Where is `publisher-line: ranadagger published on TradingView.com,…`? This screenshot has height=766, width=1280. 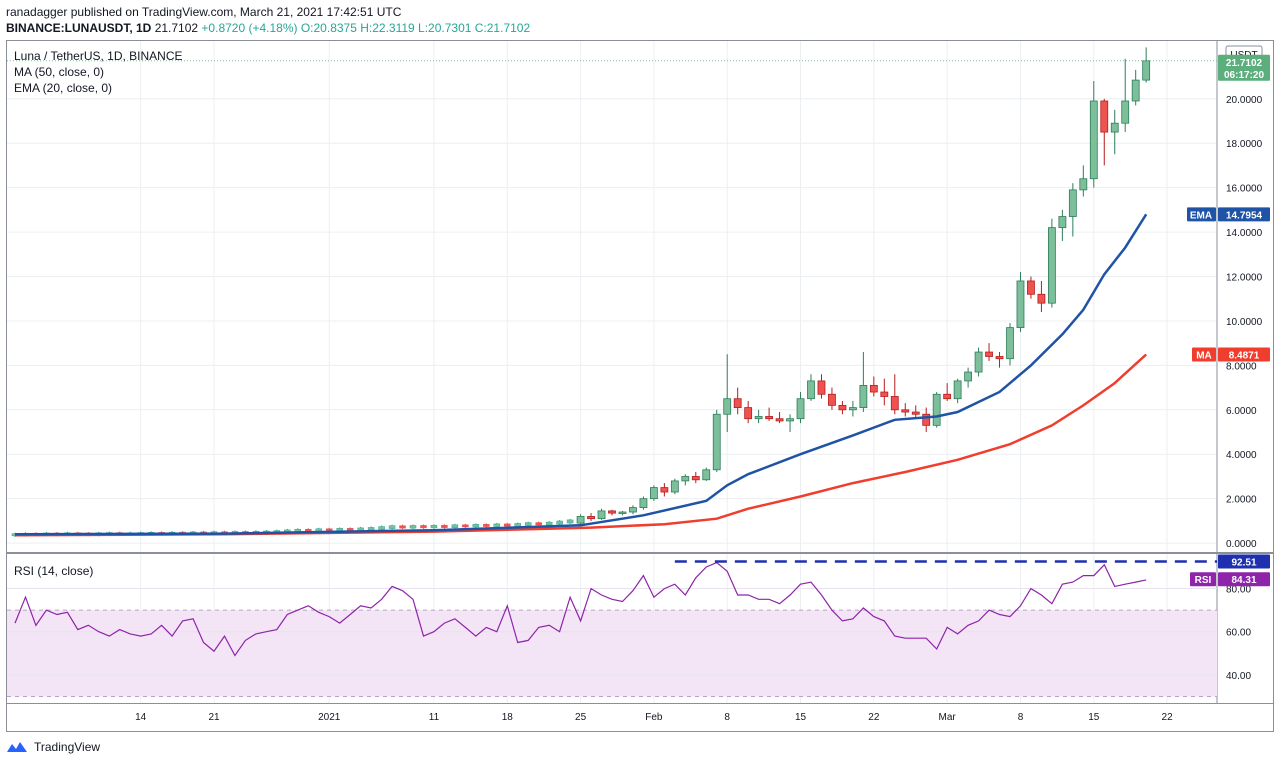
publisher-line: ranadagger published on TradingView.com,… is located at coordinates (204, 12).